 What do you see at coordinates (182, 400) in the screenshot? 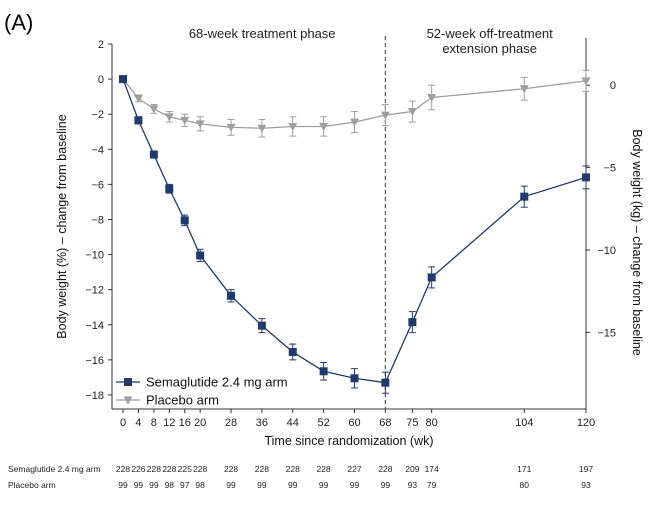
I see `legend-label: Placebo arm` at bounding box center [182, 400].